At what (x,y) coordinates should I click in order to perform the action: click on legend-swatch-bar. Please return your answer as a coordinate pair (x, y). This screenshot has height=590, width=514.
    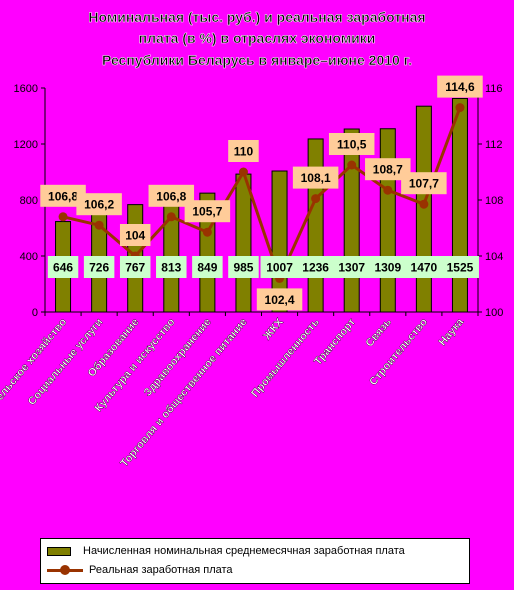
    Looking at the image, I should click on (59, 551).